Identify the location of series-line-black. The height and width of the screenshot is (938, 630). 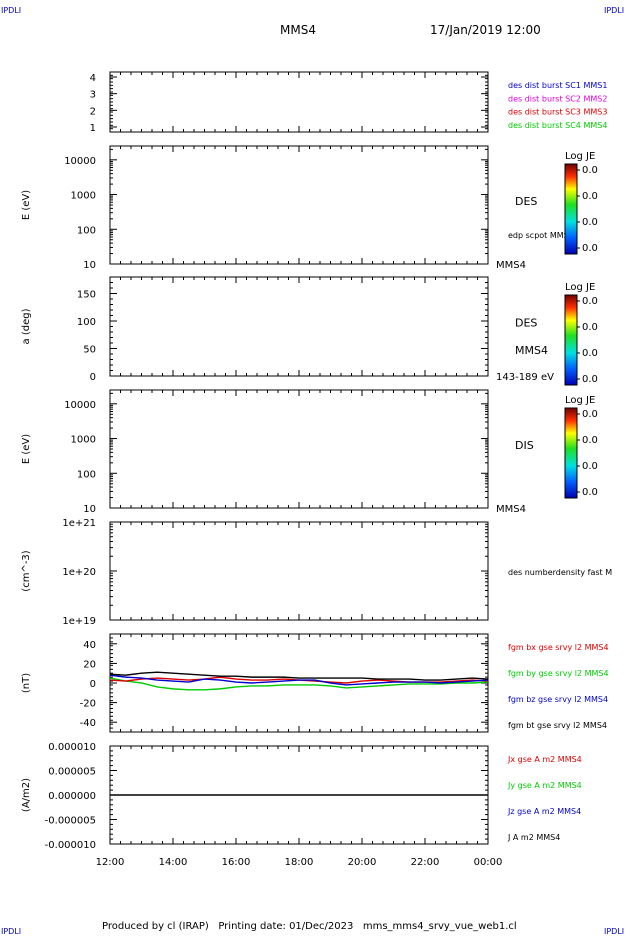
(299, 676).